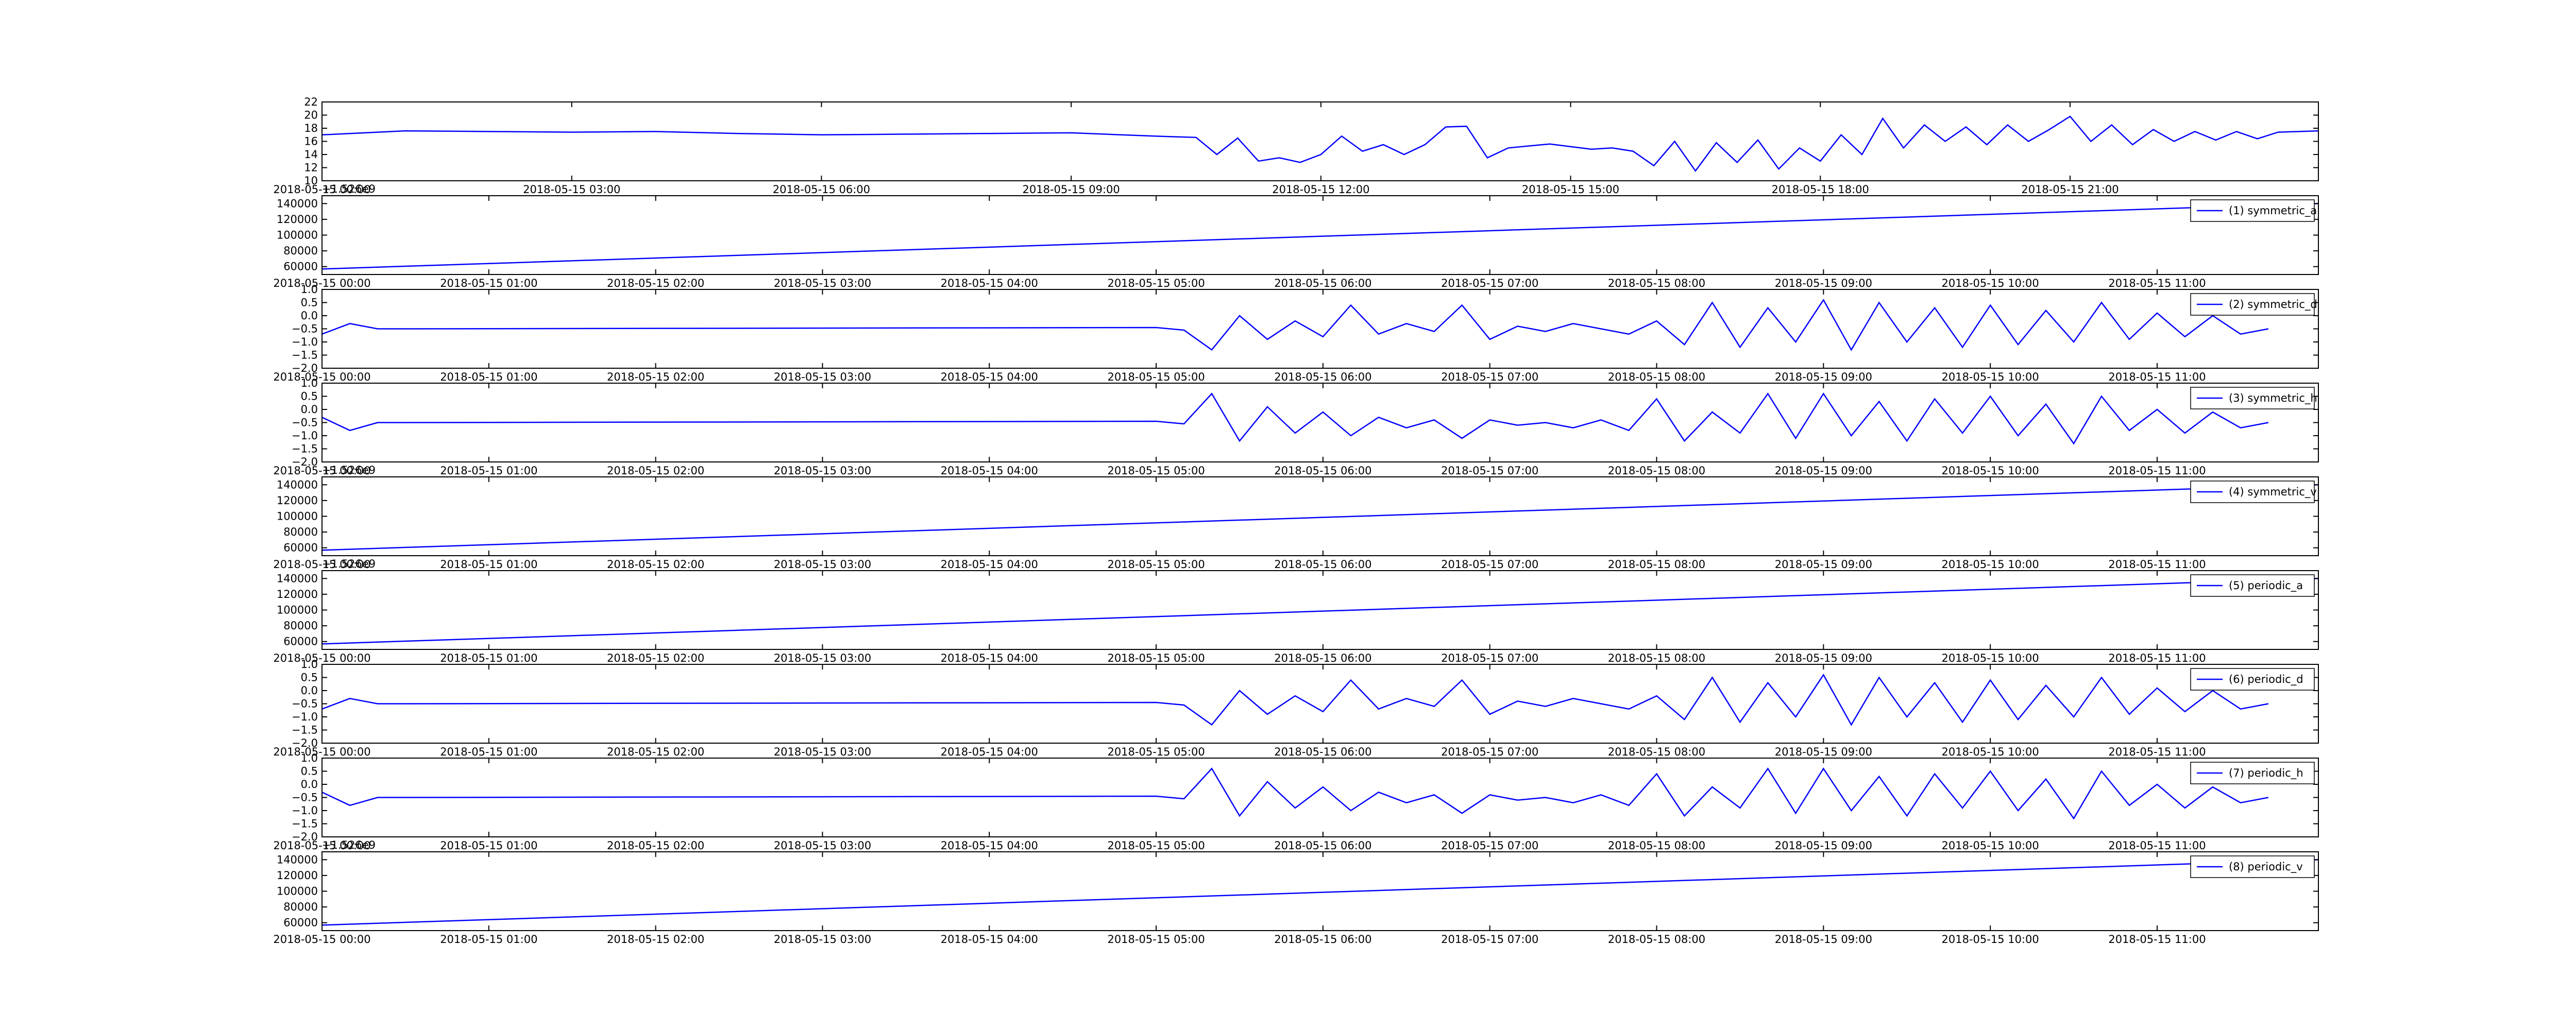  I want to click on y-tick-label: 20, so click(311, 115).